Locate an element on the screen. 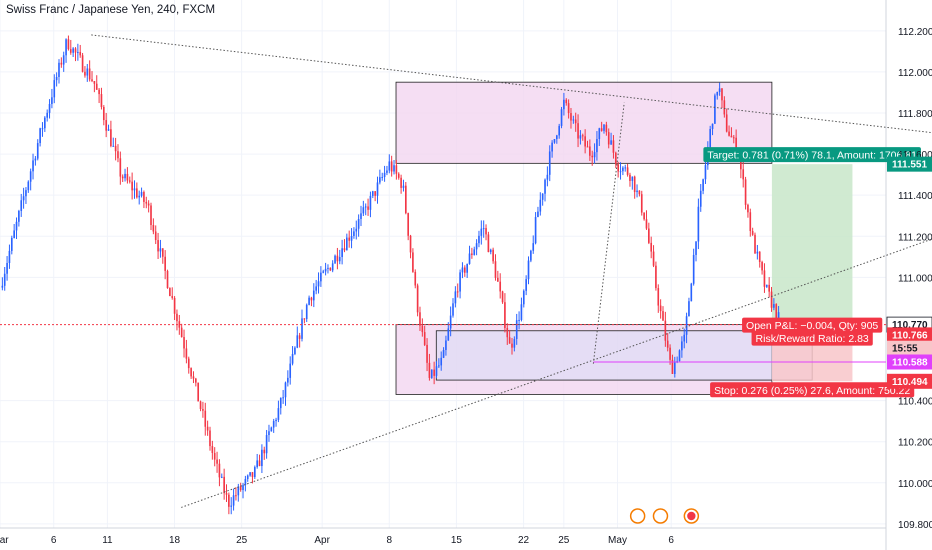 Image resolution: width=932 pixels, height=550 pixels. stop-label is located at coordinates (812, 390).